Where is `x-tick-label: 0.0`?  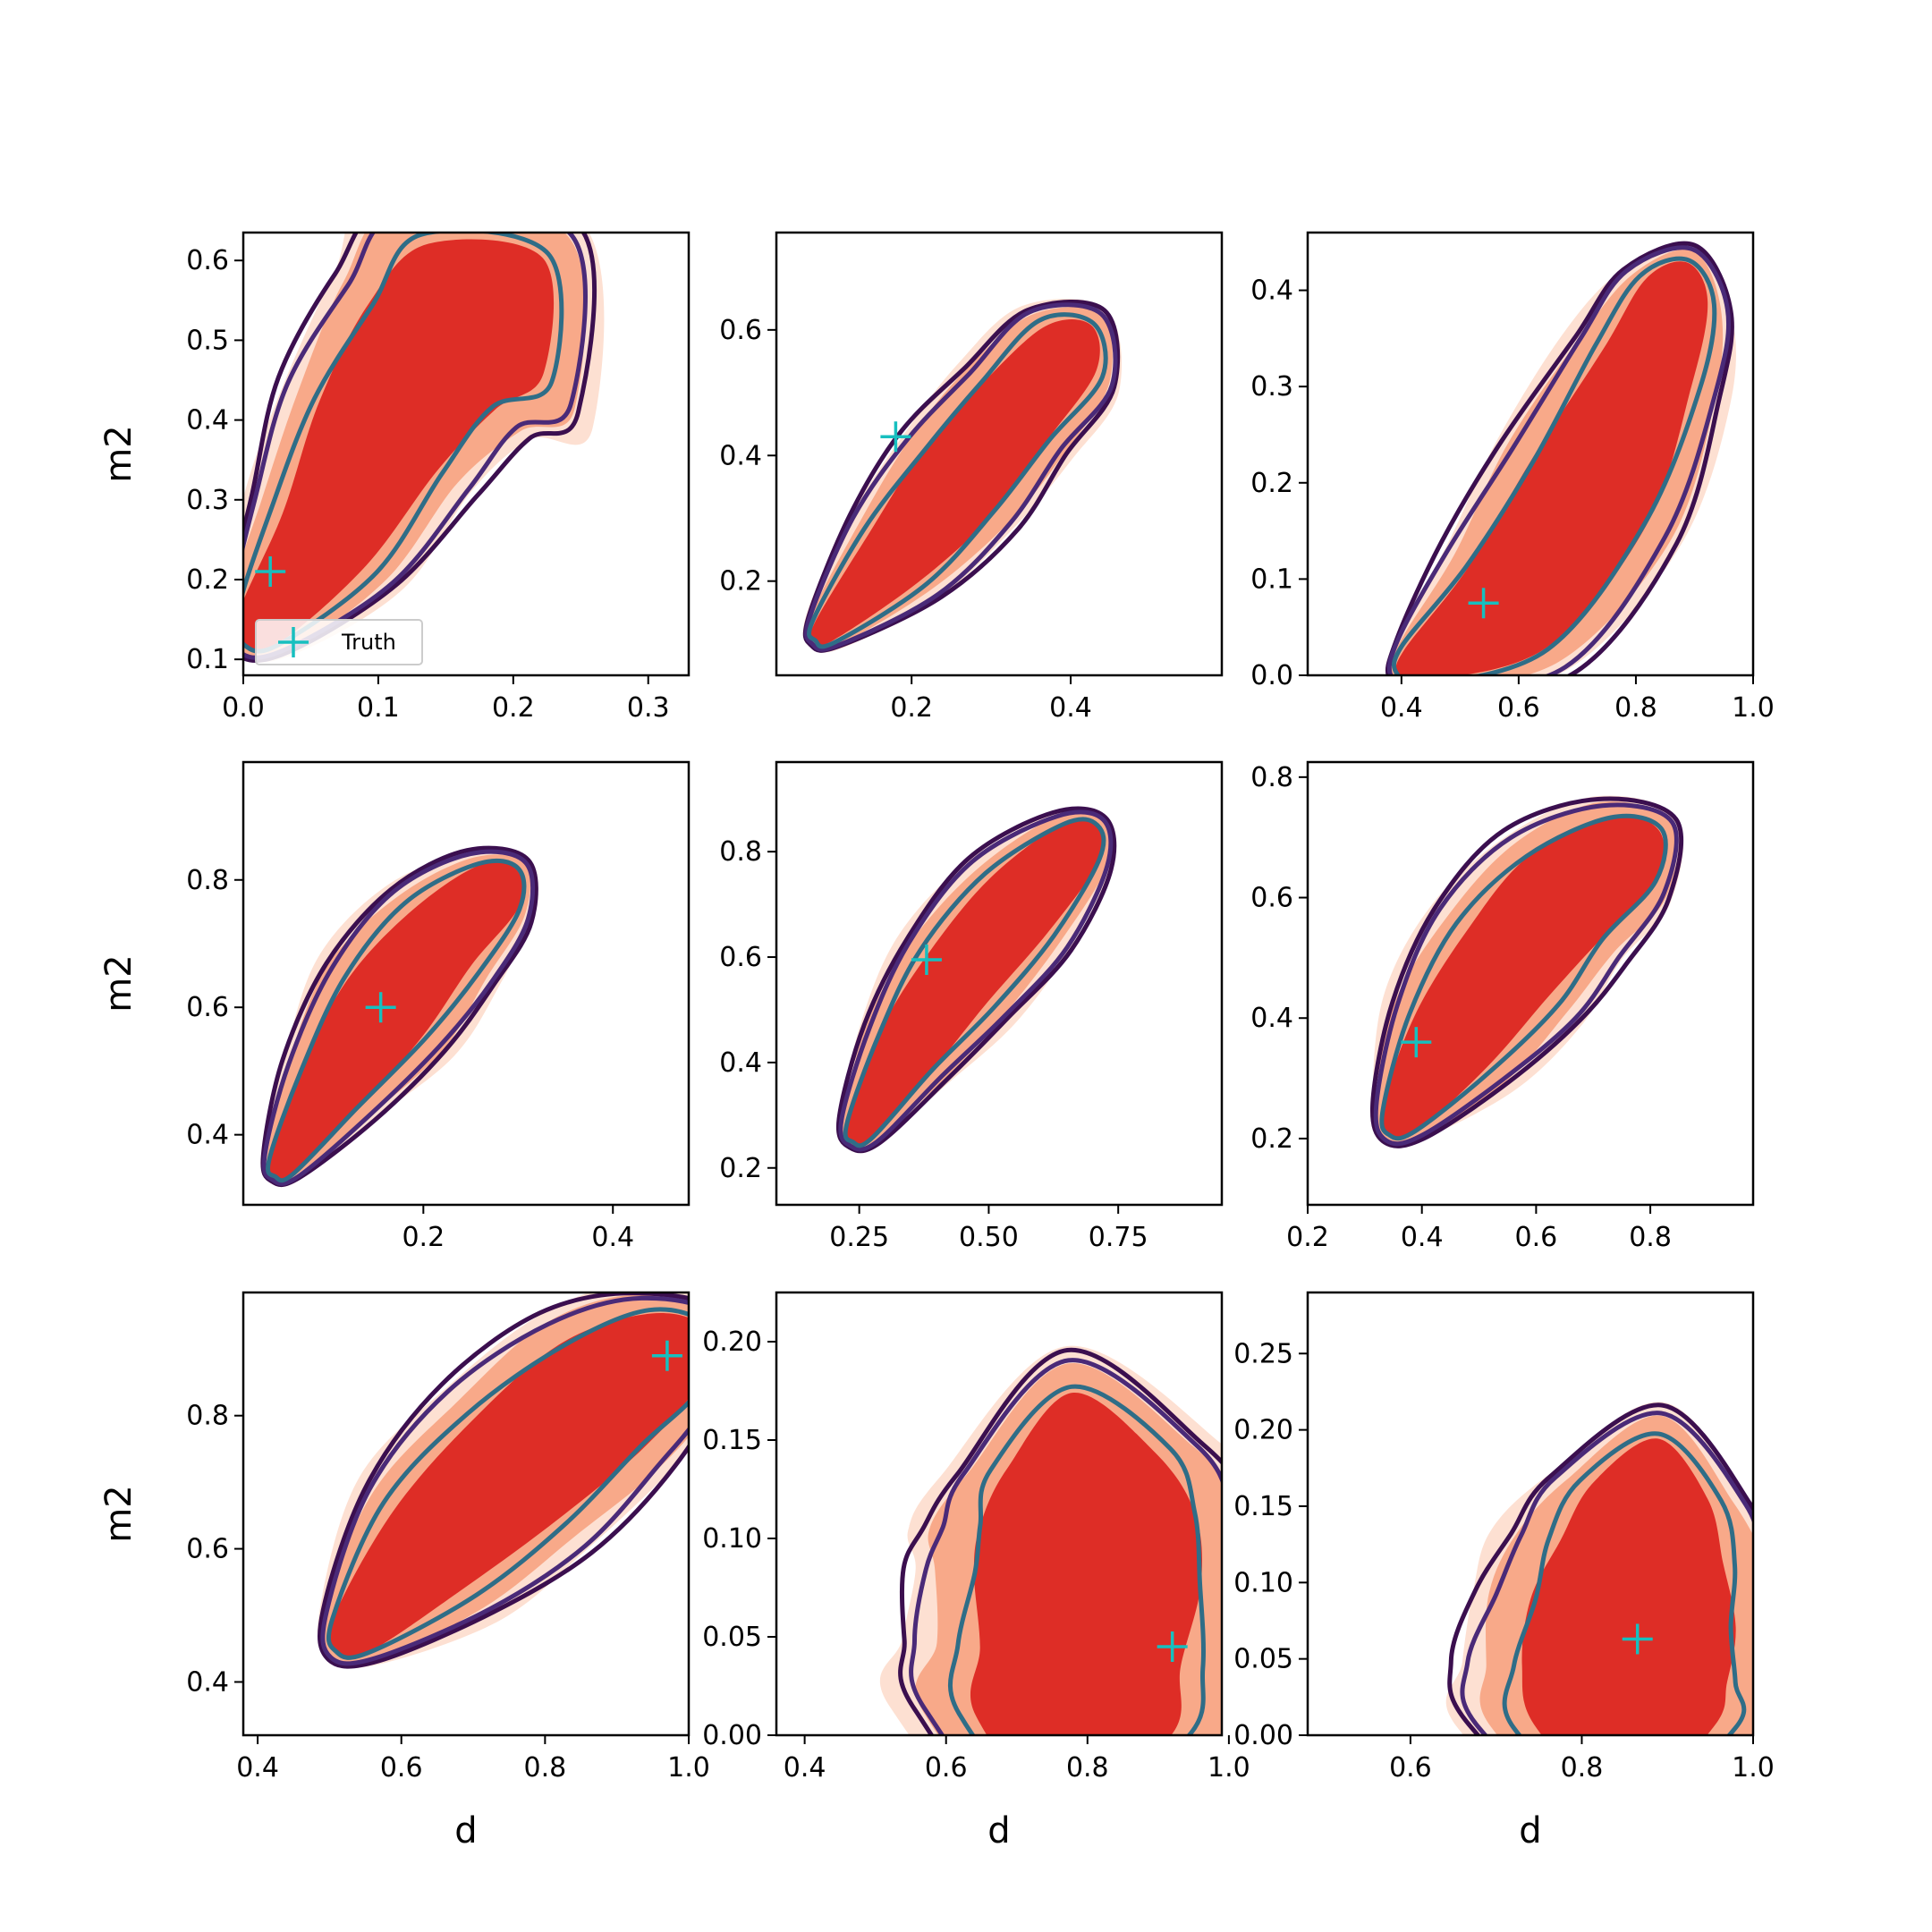 x-tick-label: 0.0 is located at coordinates (243, 708).